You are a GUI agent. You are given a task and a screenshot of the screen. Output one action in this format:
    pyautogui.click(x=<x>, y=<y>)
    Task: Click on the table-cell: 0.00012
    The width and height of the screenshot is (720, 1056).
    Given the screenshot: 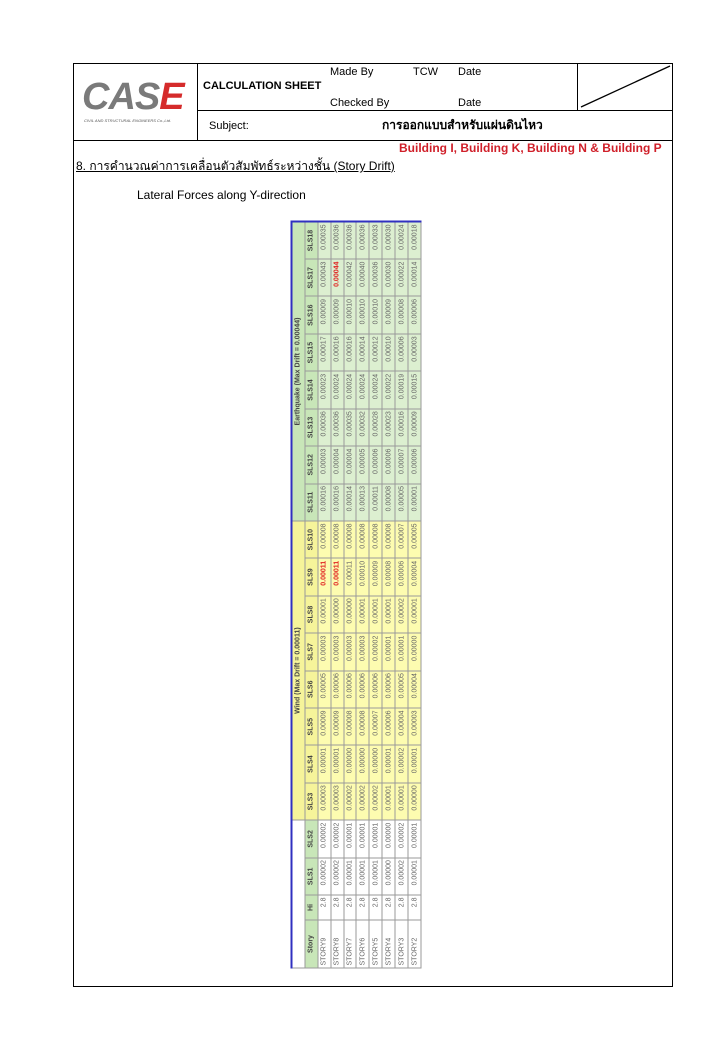 What is the action you would take?
    pyautogui.click(x=376, y=352)
    